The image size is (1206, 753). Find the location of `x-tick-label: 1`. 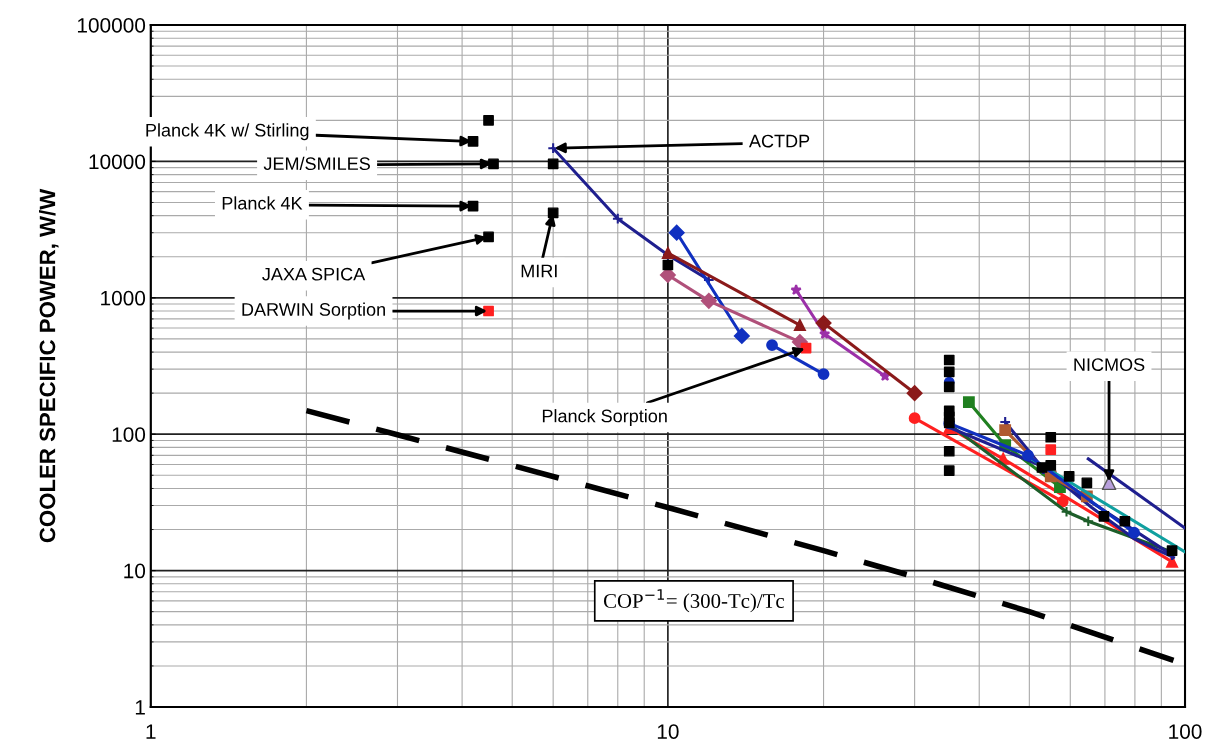

x-tick-label: 1 is located at coordinates (151, 731).